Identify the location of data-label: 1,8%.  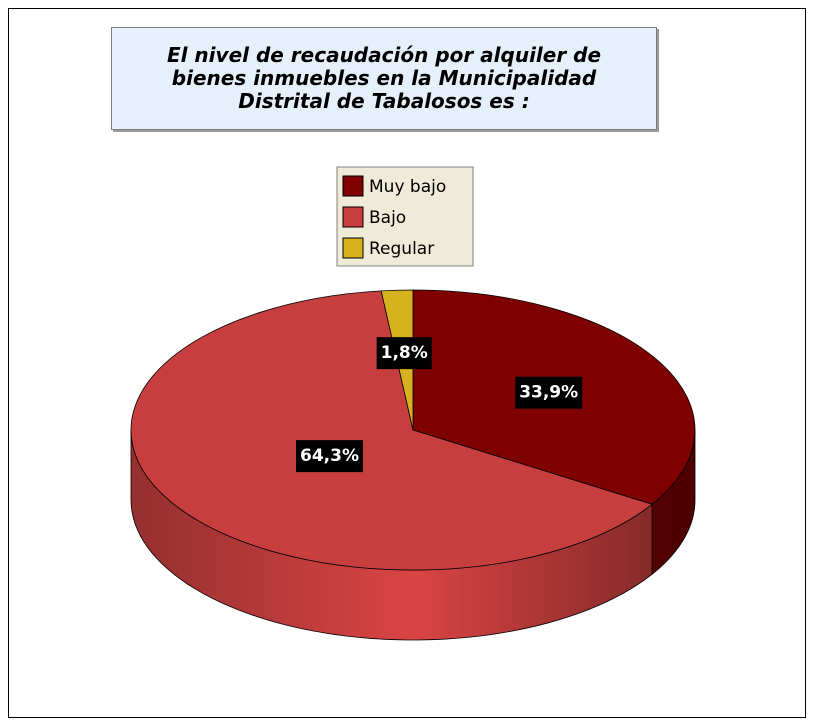
(404, 353).